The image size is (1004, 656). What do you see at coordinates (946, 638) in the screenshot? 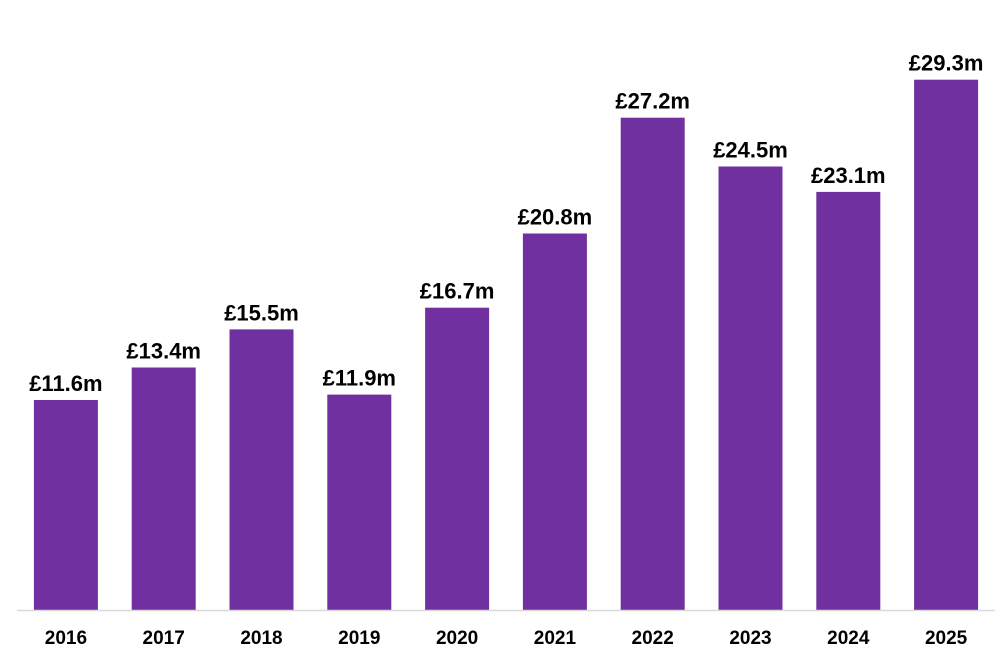
I see `x-tick-label-2025: 2025` at bounding box center [946, 638].